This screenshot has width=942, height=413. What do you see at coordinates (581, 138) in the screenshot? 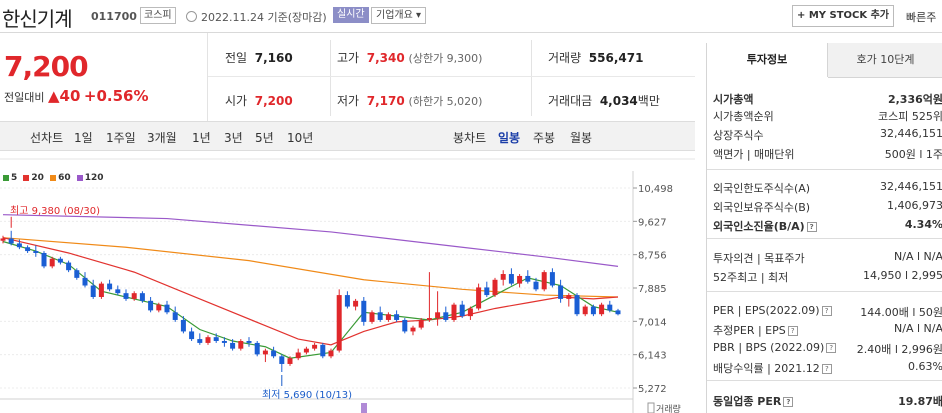
I see `tab-monthly: 월봉` at bounding box center [581, 138].